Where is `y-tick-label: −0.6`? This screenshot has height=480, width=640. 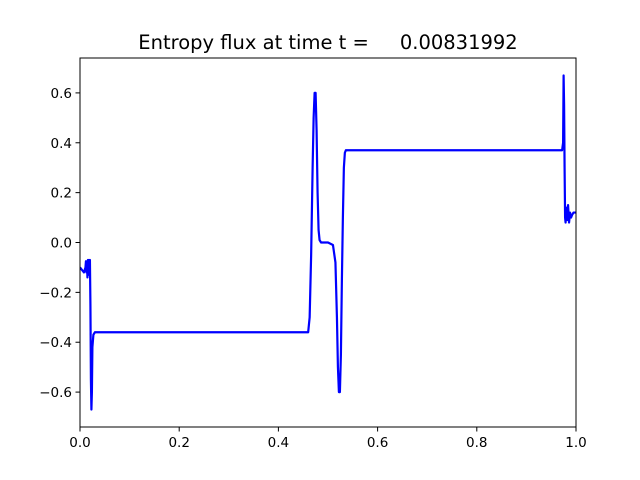 y-tick-label: −0.6 is located at coordinates (55, 393).